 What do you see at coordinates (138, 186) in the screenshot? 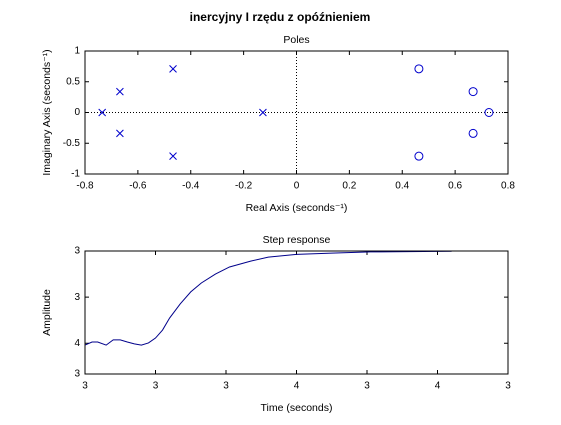
I see `x-tick-label: -0.6` at bounding box center [138, 186].